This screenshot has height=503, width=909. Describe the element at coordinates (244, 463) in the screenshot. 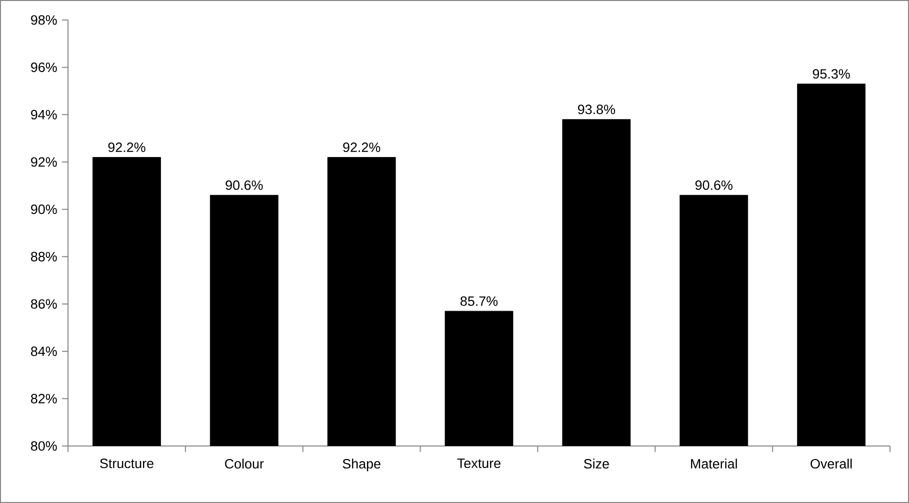

I see `x-tick-label: Colour` at that location.